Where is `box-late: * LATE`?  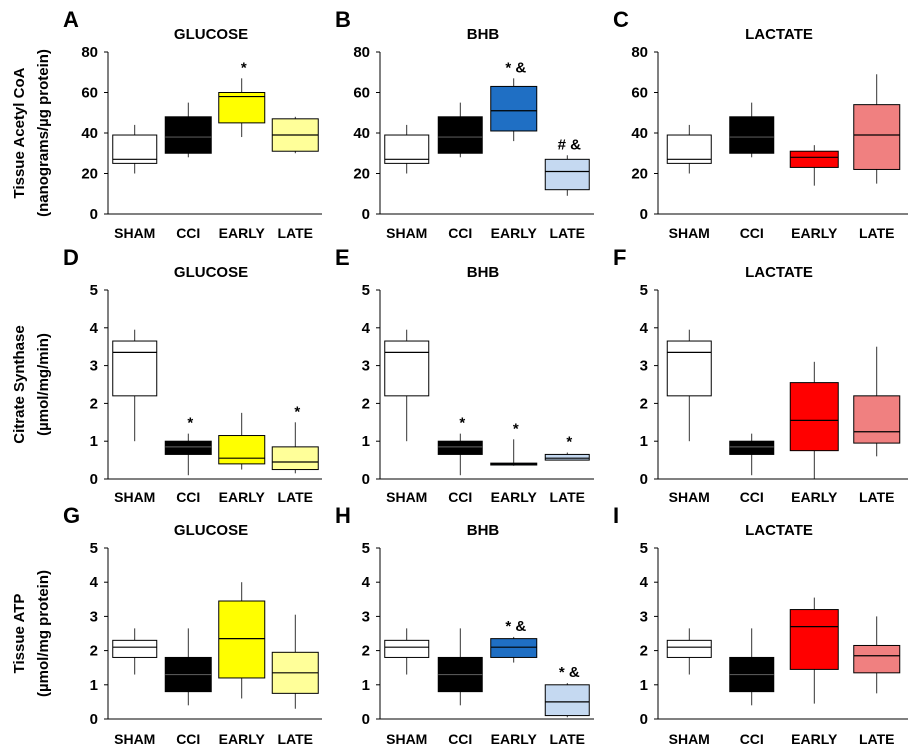 box-late: * LATE is located at coordinates (567, 469).